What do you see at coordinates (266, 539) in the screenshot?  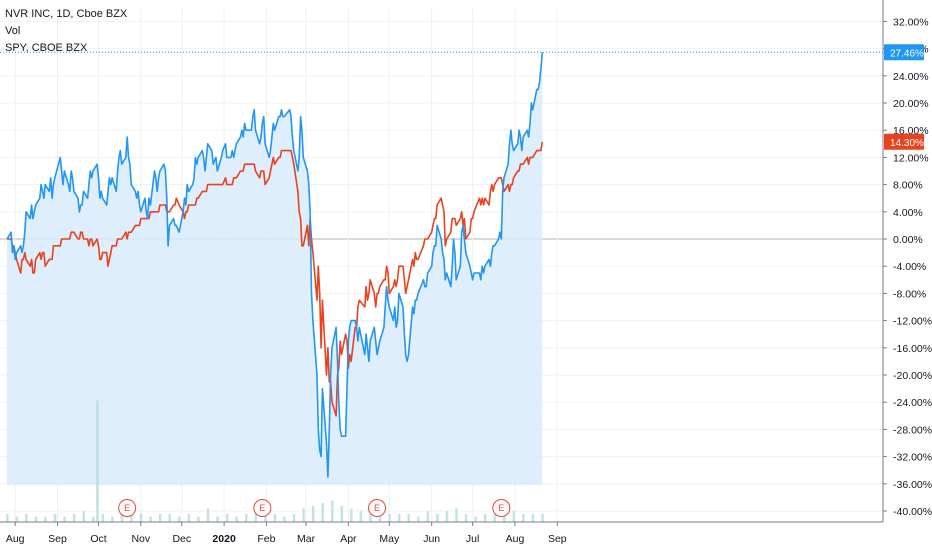 I see `x-tick-label: Feb` at bounding box center [266, 539].